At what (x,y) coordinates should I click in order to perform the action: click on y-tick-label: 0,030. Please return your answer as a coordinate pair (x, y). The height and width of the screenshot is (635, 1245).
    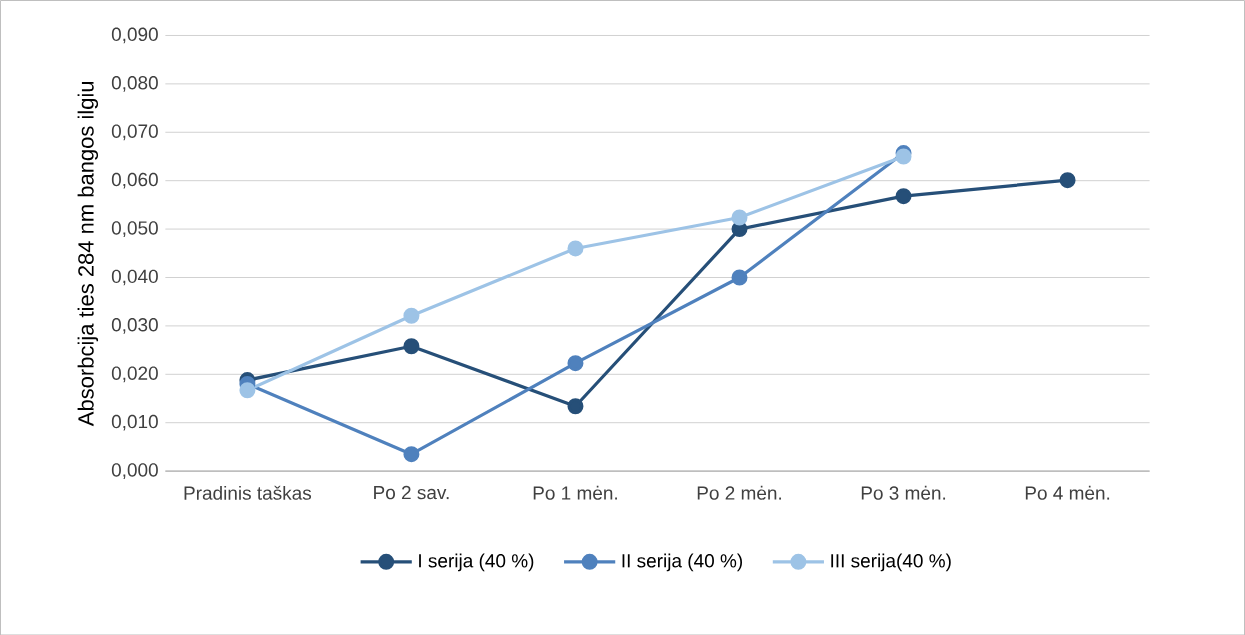
    Looking at the image, I should click on (134, 325).